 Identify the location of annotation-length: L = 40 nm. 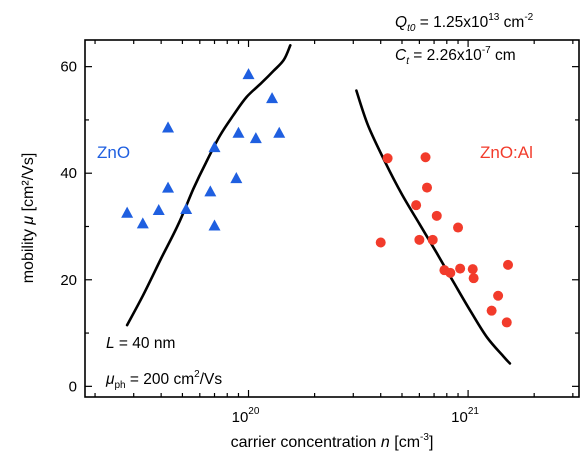
(140, 343).